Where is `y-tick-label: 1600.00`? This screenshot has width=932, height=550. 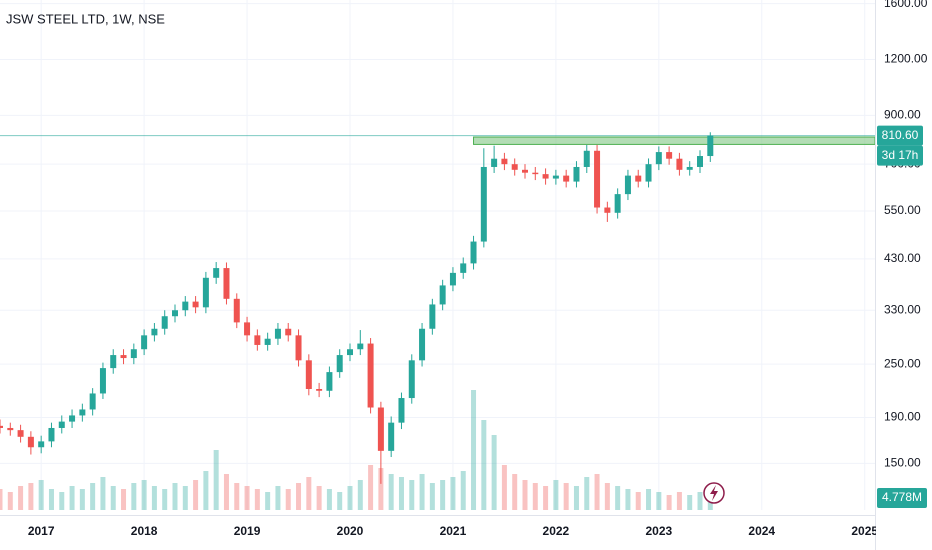
y-tick-label: 1600.00 is located at coordinates (906, 5).